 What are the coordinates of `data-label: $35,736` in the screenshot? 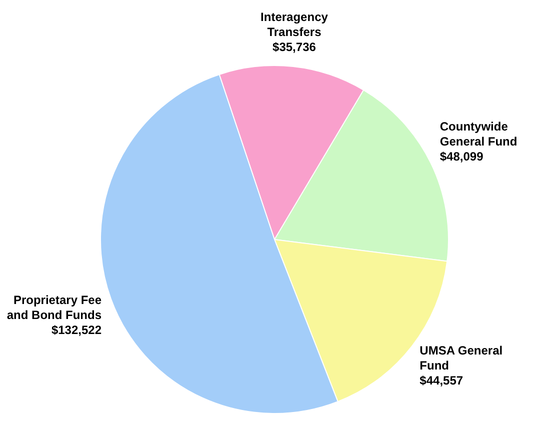 It's located at (294, 47).